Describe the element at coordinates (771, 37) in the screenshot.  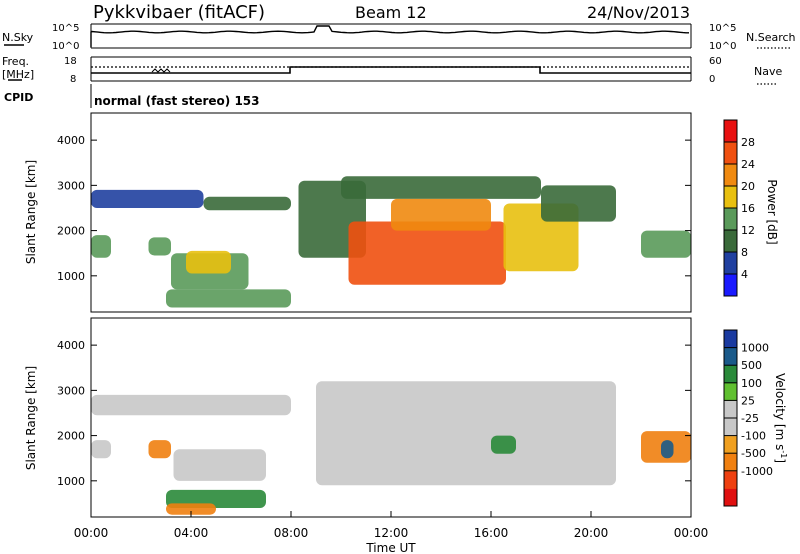
I see `nsearch-label: N.Search` at that location.